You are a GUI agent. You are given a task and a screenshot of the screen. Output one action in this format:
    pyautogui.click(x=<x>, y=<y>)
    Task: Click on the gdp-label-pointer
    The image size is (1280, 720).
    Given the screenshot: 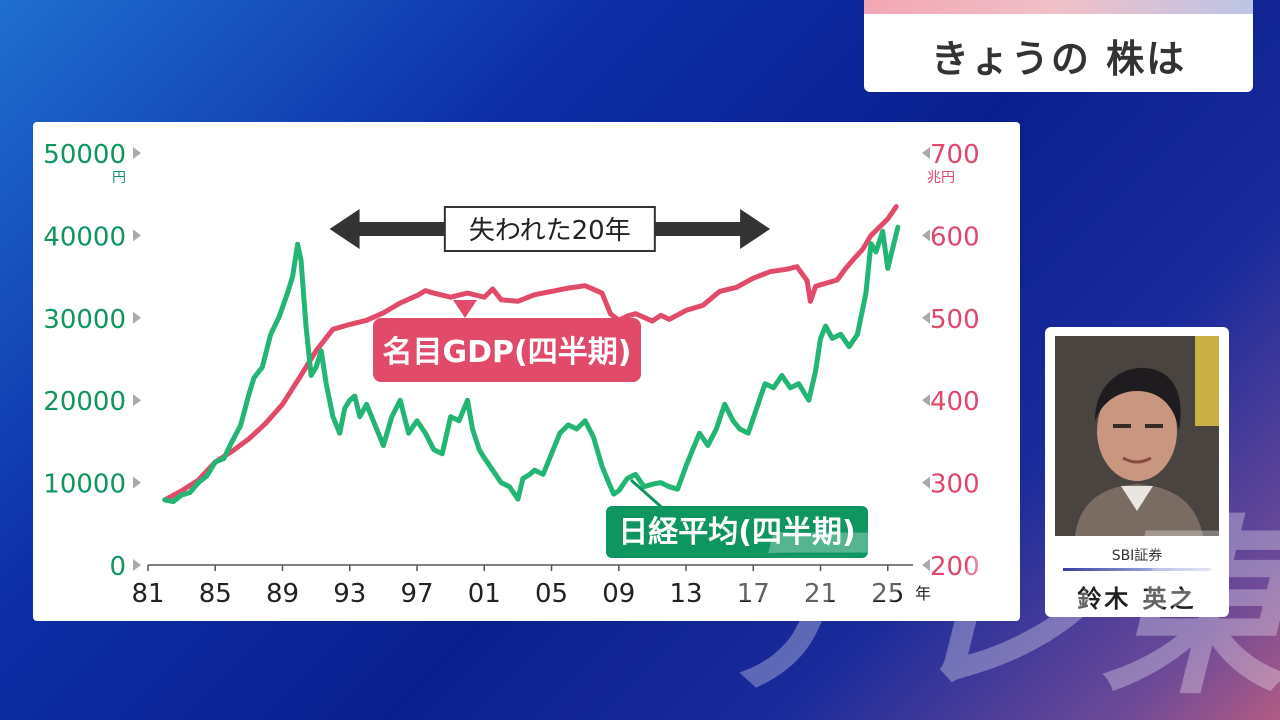 What is the action you would take?
    pyautogui.click(x=465, y=309)
    